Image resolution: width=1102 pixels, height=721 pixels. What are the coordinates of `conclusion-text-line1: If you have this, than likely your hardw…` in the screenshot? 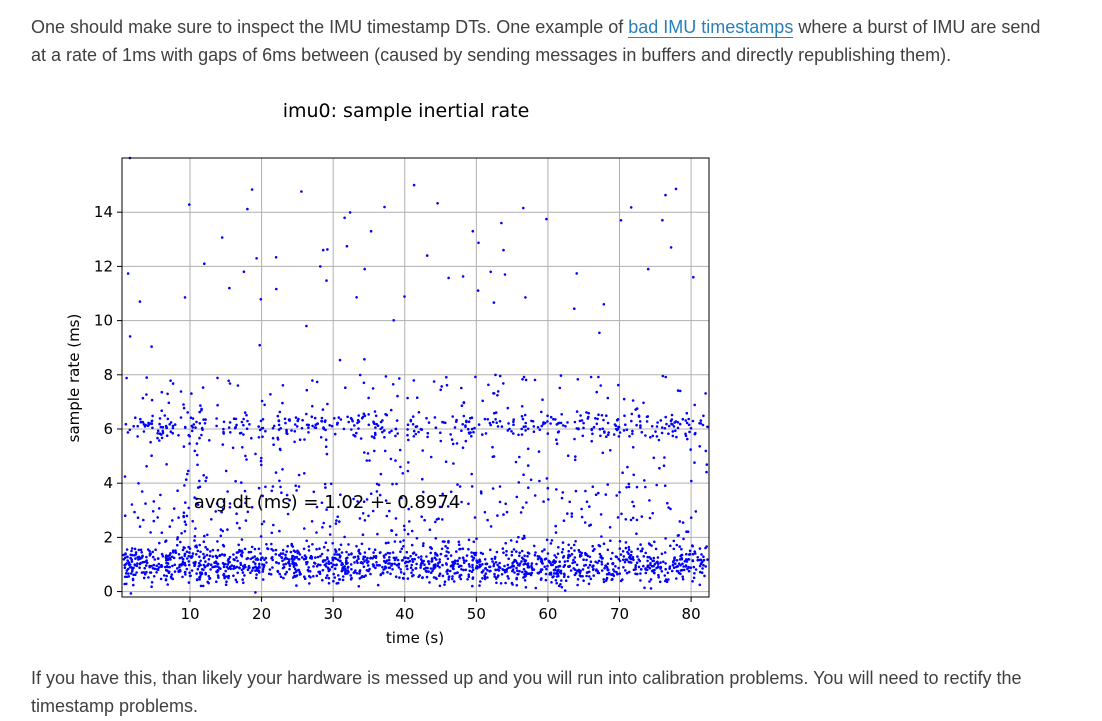 It's located at (526, 678).